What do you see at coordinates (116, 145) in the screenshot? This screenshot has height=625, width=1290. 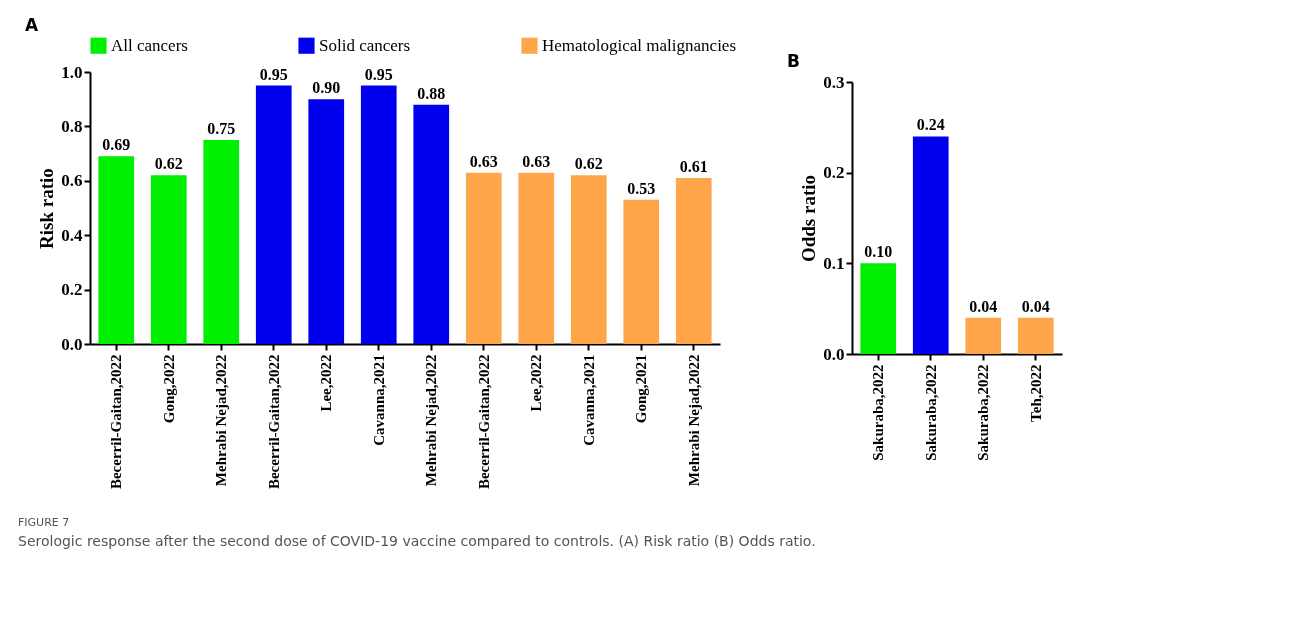 I see `data-label: 0.69` at bounding box center [116, 145].